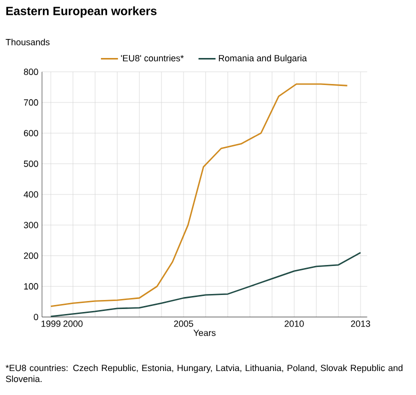 This screenshot has height=395, width=416. I want to click on y-tick-label: 200, so click(31, 255).